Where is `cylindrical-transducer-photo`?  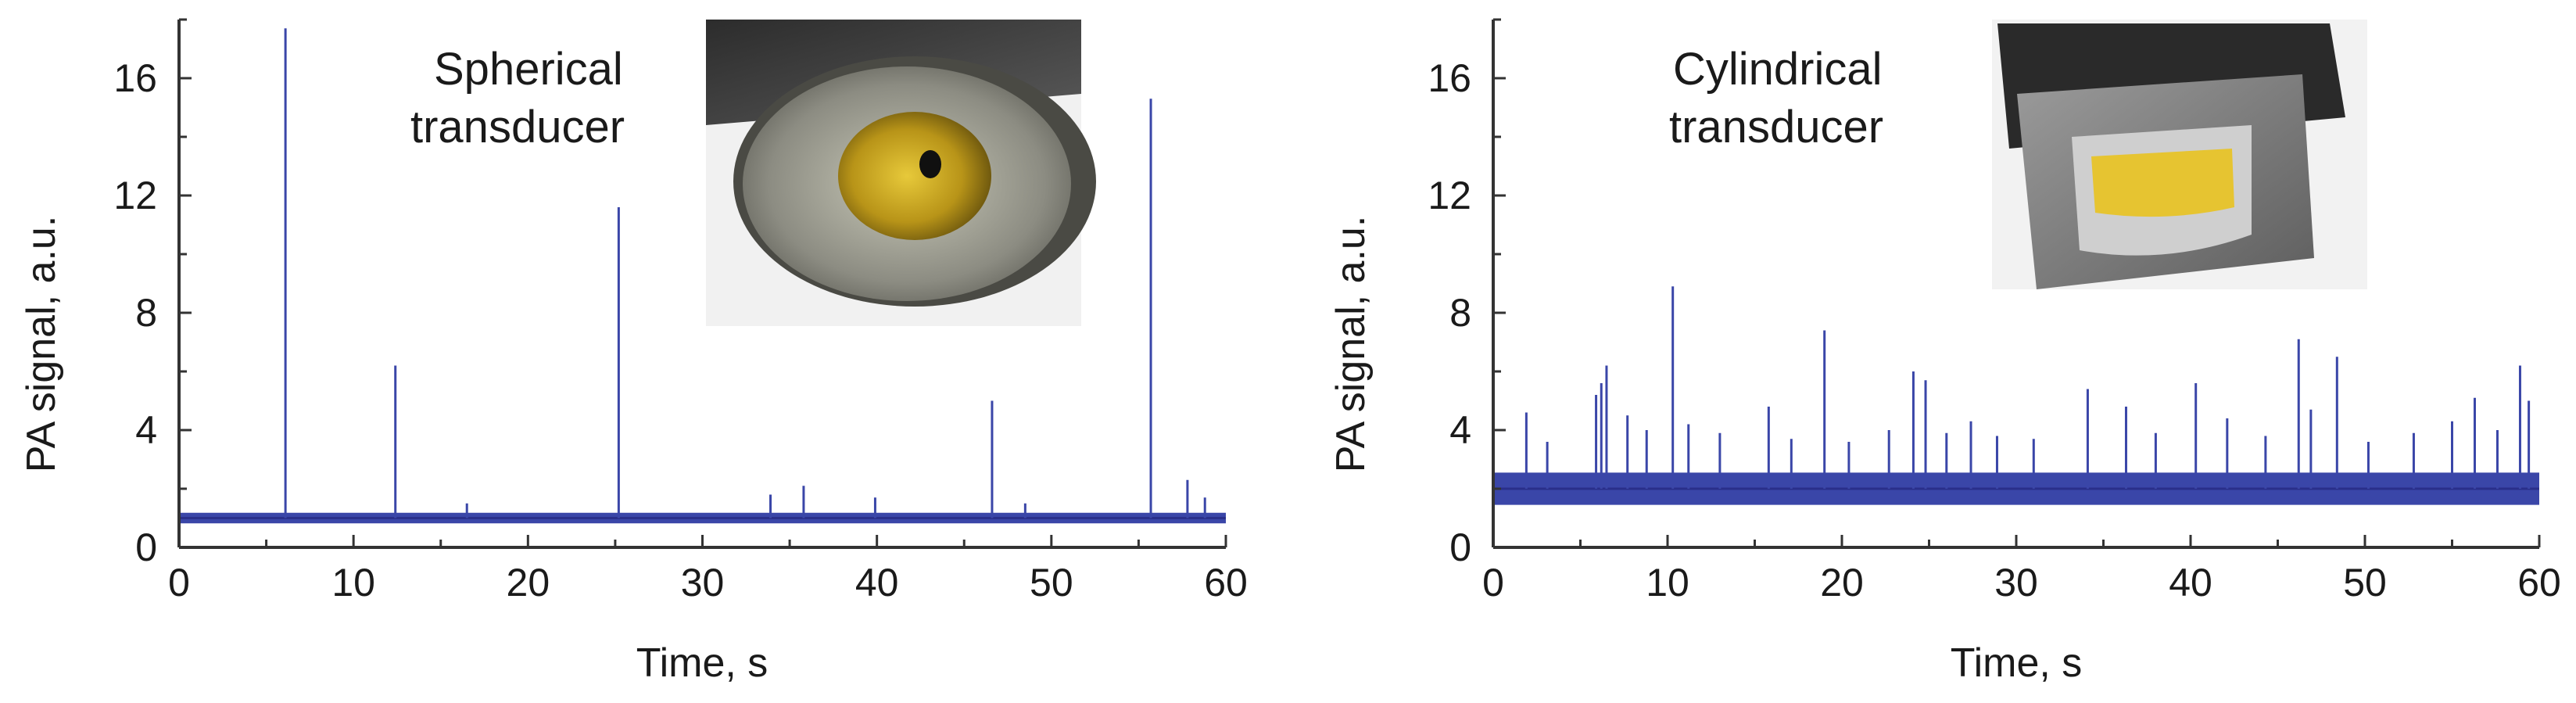 cylindrical-transducer-photo is located at coordinates (2179, 154).